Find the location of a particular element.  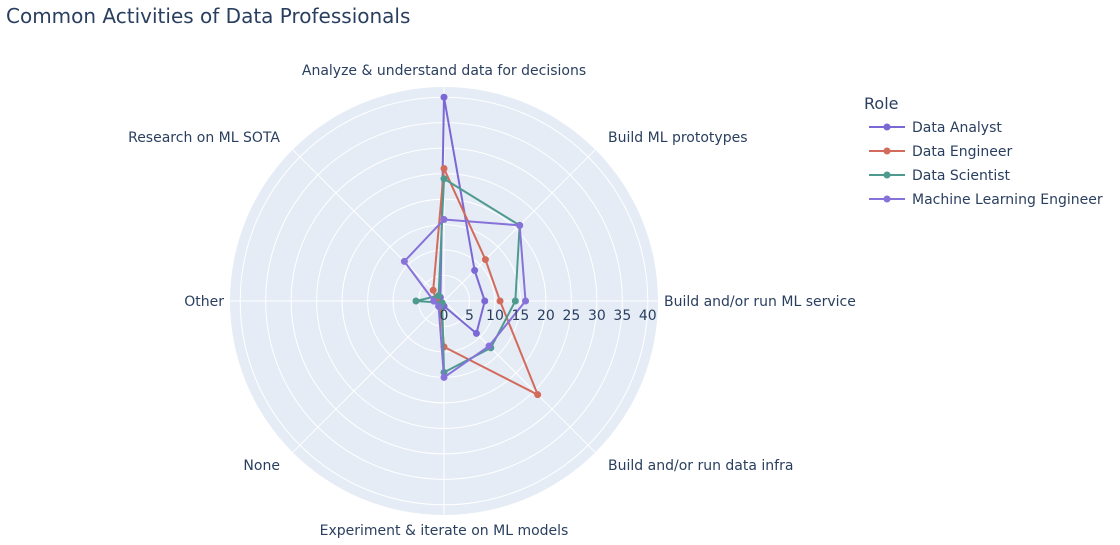

category-label: Research on ML SOTA is located at coordinates (204, 138).